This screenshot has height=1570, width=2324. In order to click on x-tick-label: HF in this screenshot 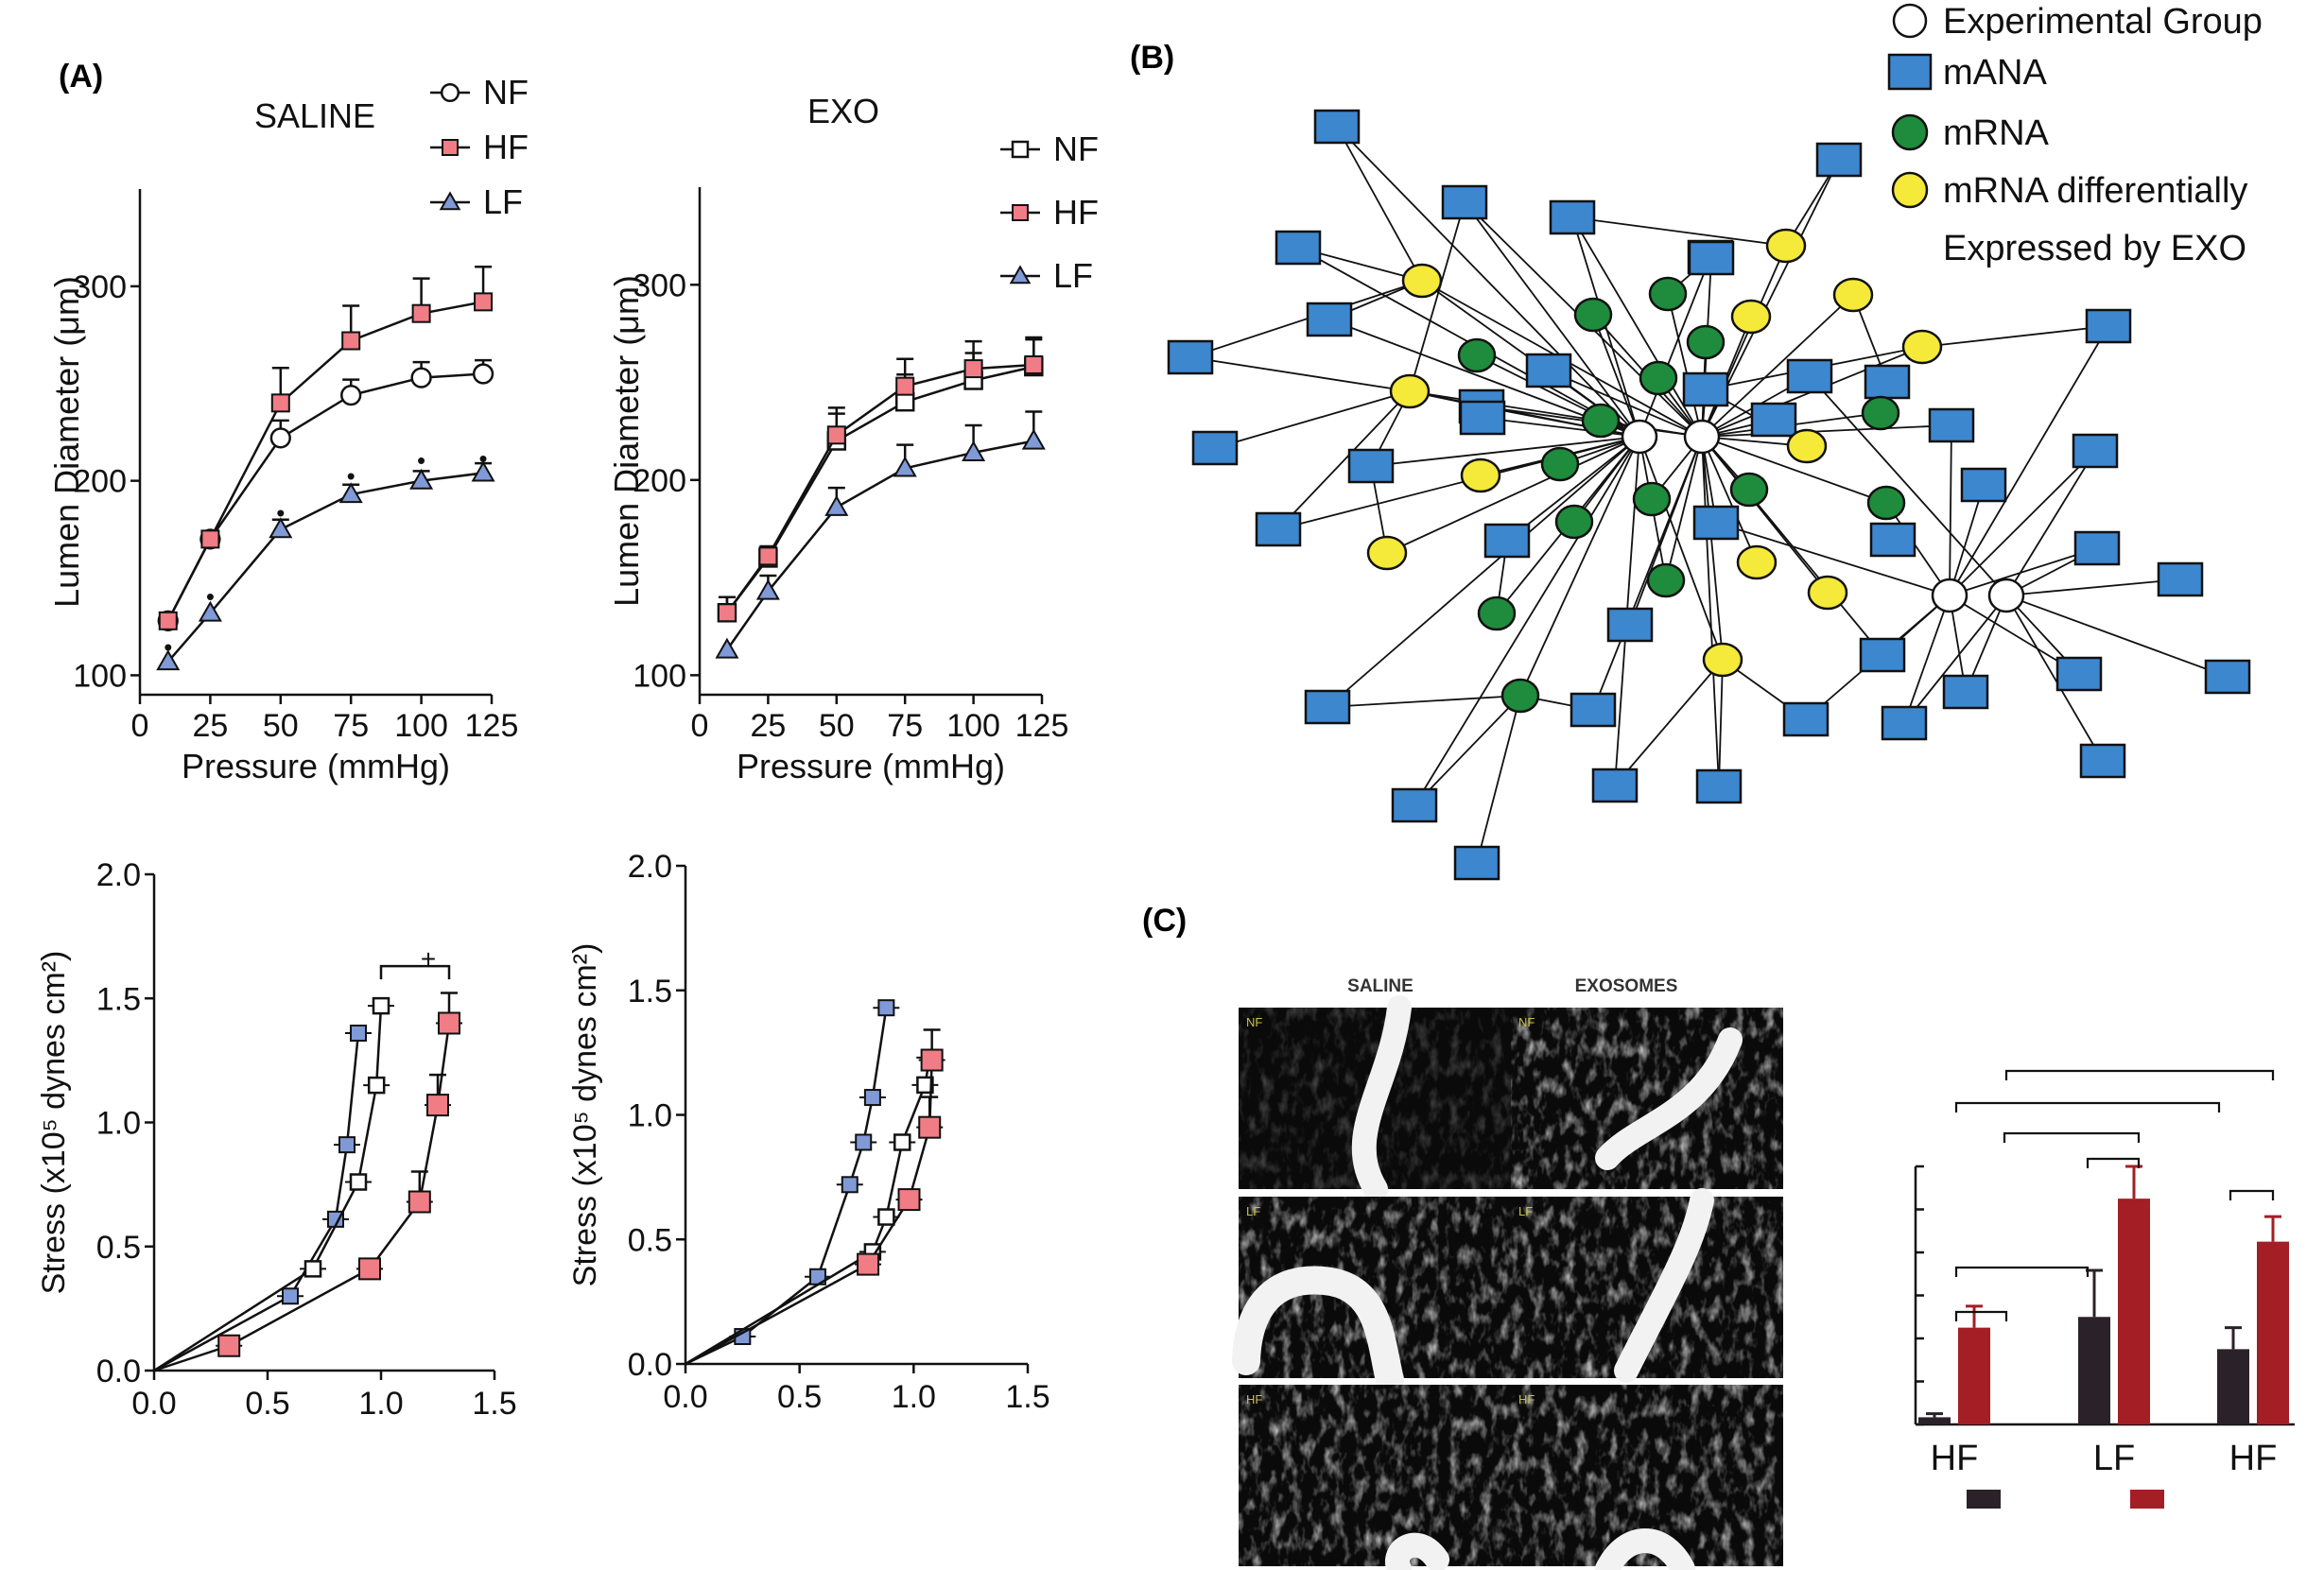, I will do `click(1955, 1459)`.